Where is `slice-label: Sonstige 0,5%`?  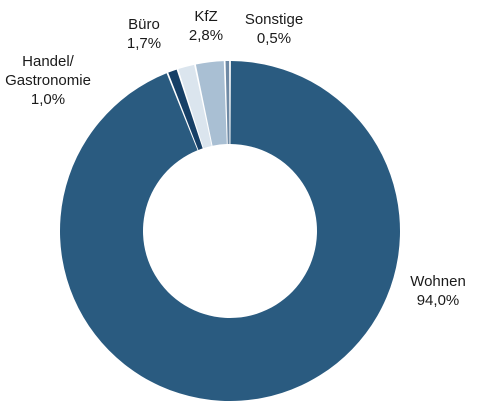 slice-label: Sonstige 0,5% is located at coordinates (274, 29).